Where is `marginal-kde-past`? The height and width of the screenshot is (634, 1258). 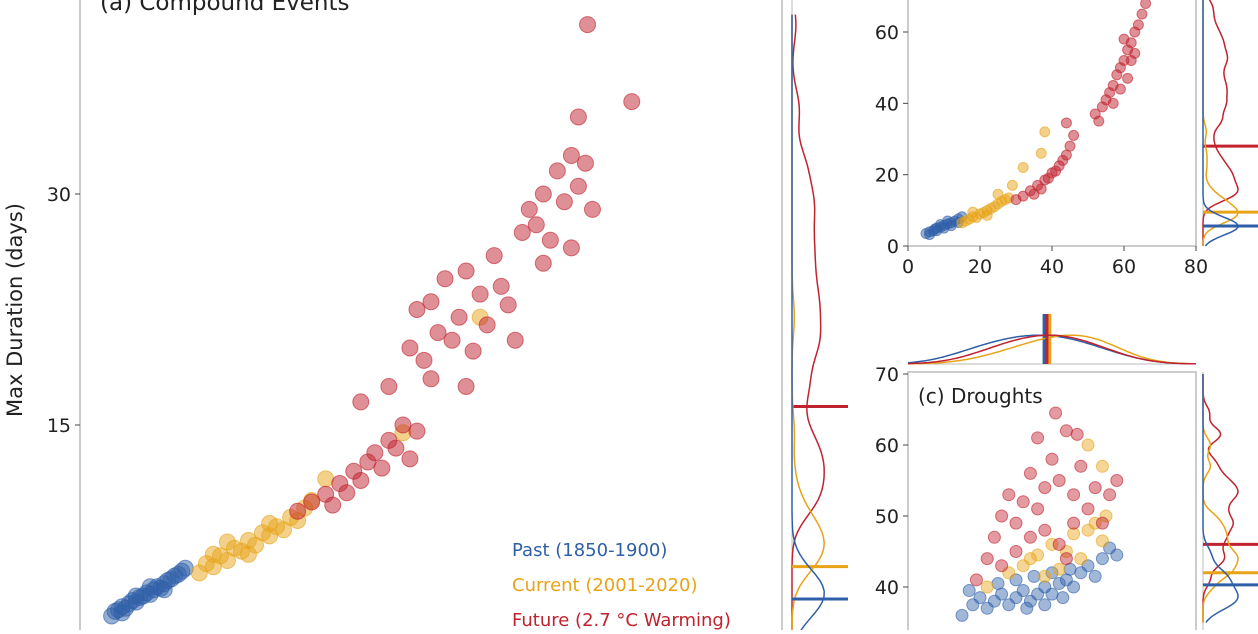 marginal-kde-past is located at coordinates (1220, 123).